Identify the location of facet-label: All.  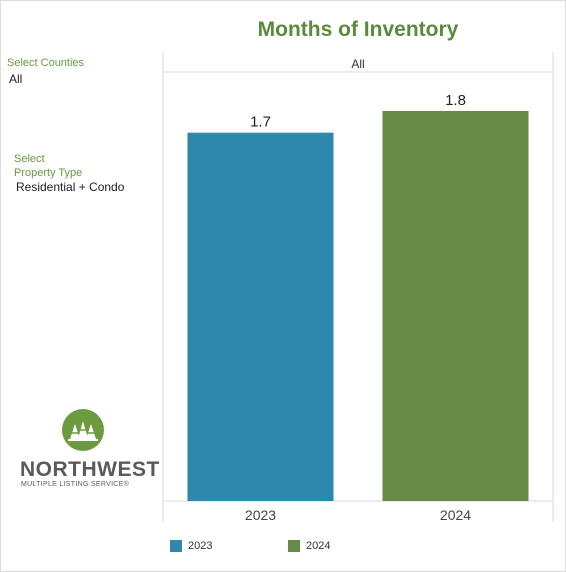
(357, 64).